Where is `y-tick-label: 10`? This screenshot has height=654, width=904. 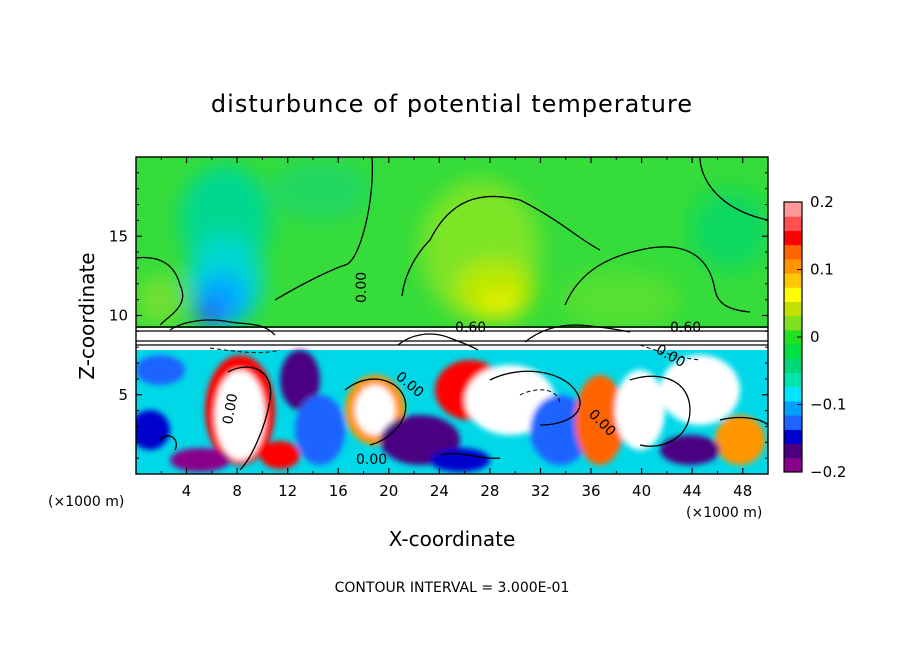
y-tick-label: 10 is located at coordinates (118, 316).